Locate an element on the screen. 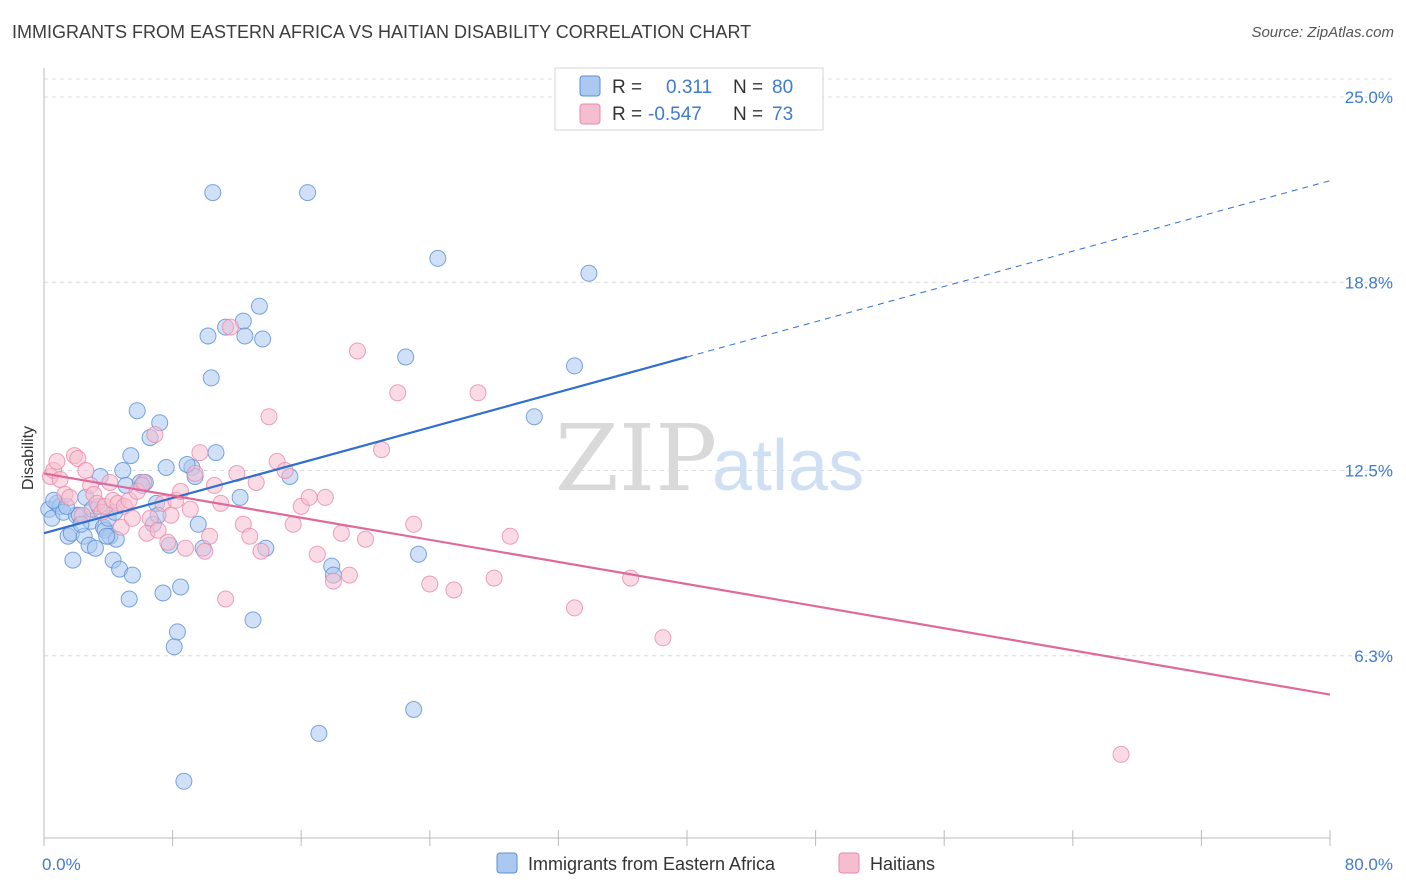 This screenshot has height=892, width=1406. bottom-legend-swatch-blue is located at coordinates (507, 863).